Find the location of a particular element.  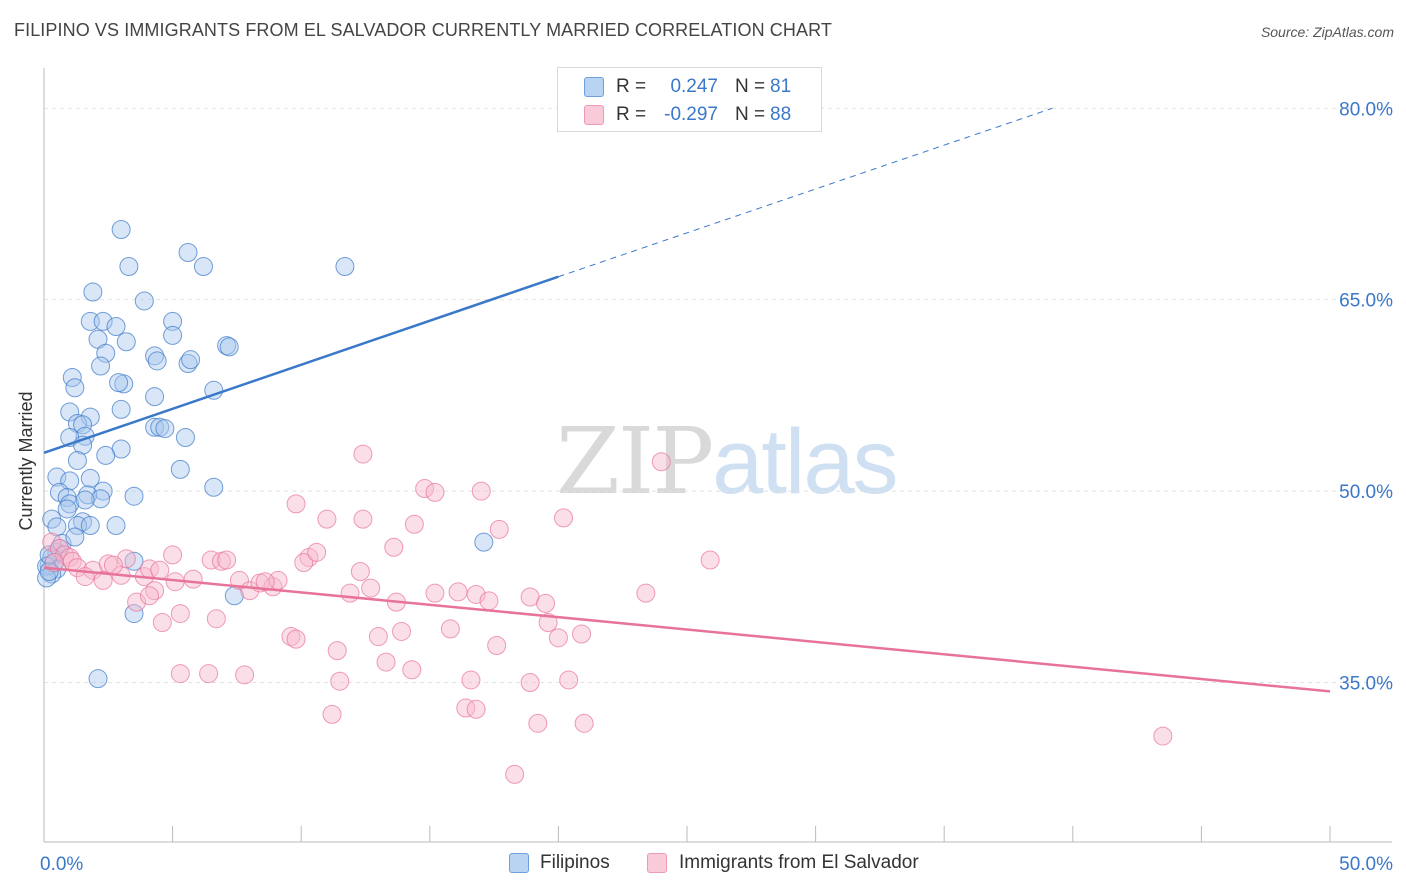

series-label-filipinos: Filipinos is located at coordinates (575, 862).